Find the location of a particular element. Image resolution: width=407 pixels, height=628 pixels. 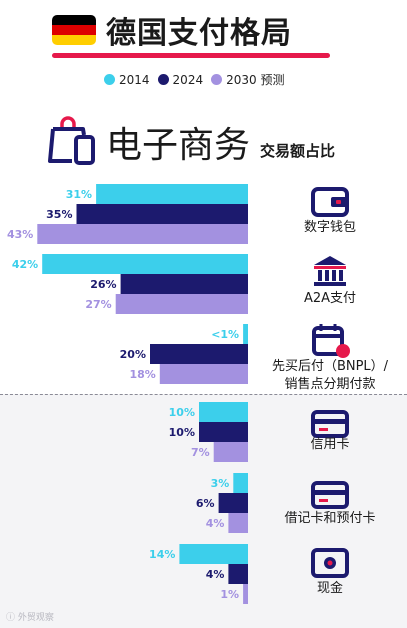

wallet-icon is located at coordinates (330, 202).